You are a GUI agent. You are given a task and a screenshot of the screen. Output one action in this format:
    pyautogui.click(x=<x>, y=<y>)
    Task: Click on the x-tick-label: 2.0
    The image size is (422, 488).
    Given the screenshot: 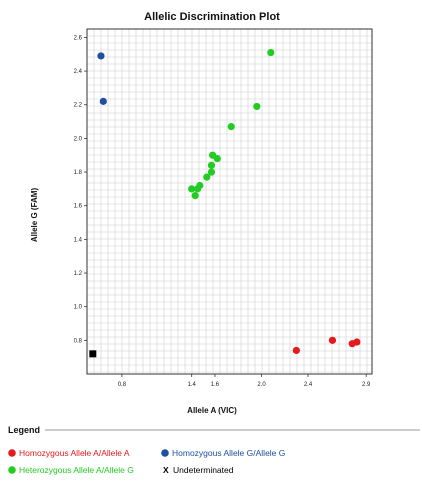 What is the action you would take?
    pyautogui.click(x=261, y=385)
    